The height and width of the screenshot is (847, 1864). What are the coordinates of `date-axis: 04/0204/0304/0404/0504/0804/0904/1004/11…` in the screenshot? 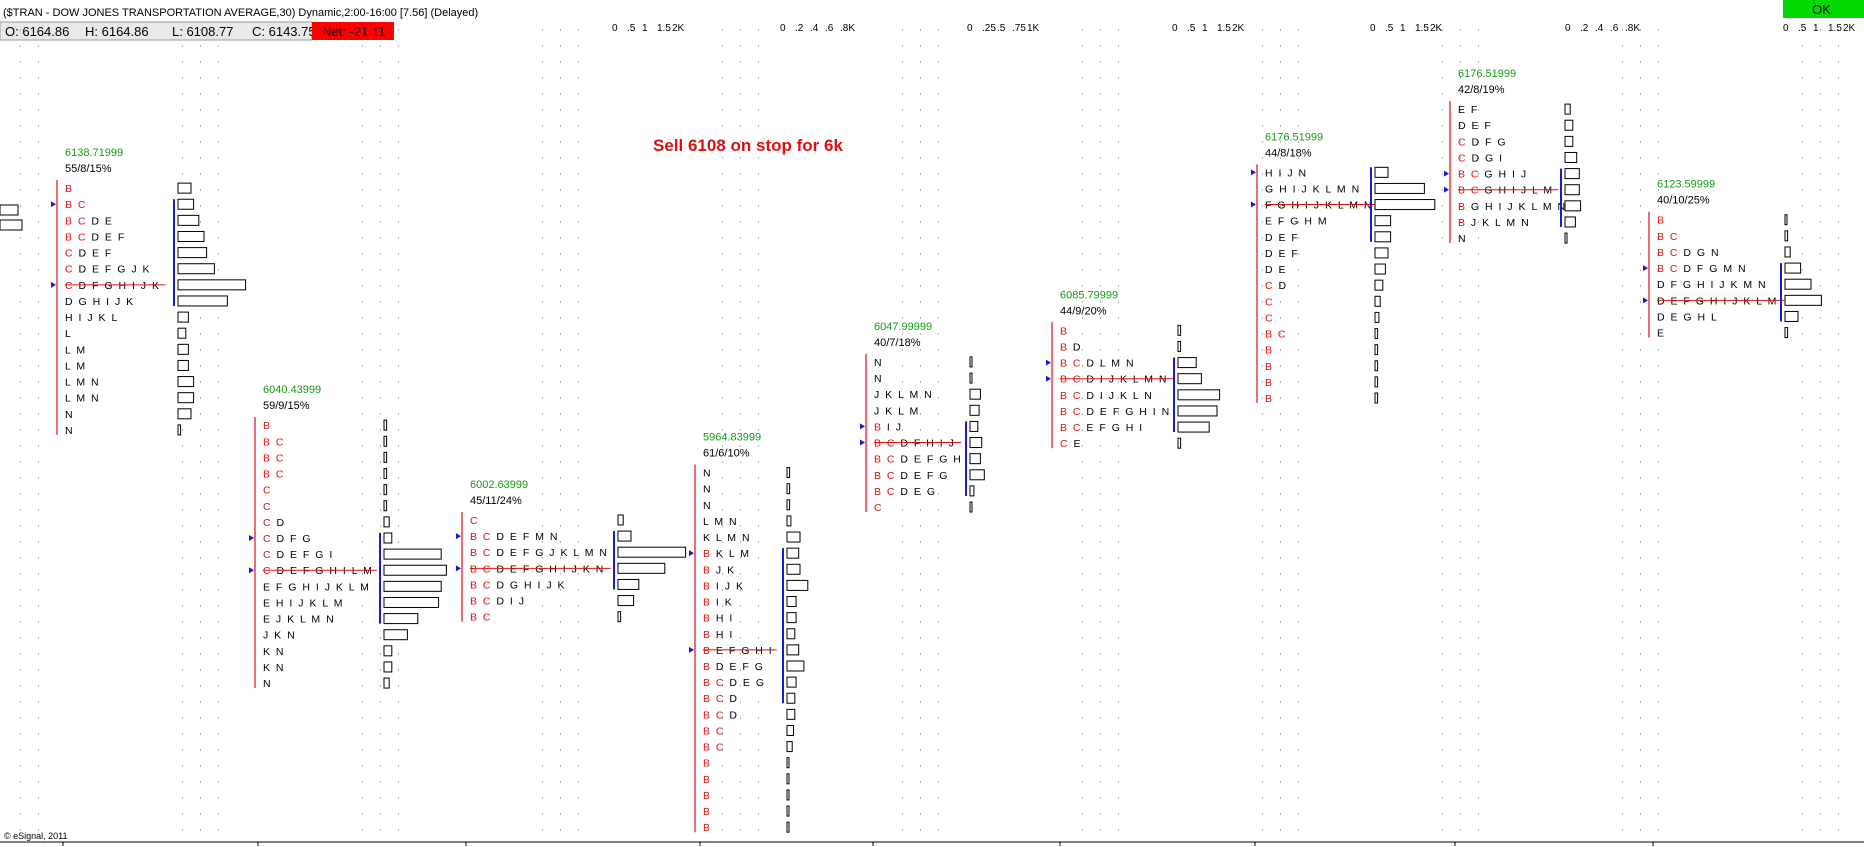 It's located at (858, 844).